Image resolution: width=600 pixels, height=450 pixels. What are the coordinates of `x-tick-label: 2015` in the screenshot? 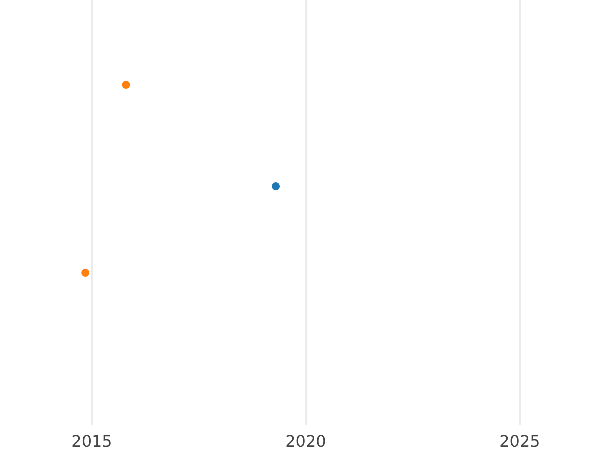 It's located at (92, 441).